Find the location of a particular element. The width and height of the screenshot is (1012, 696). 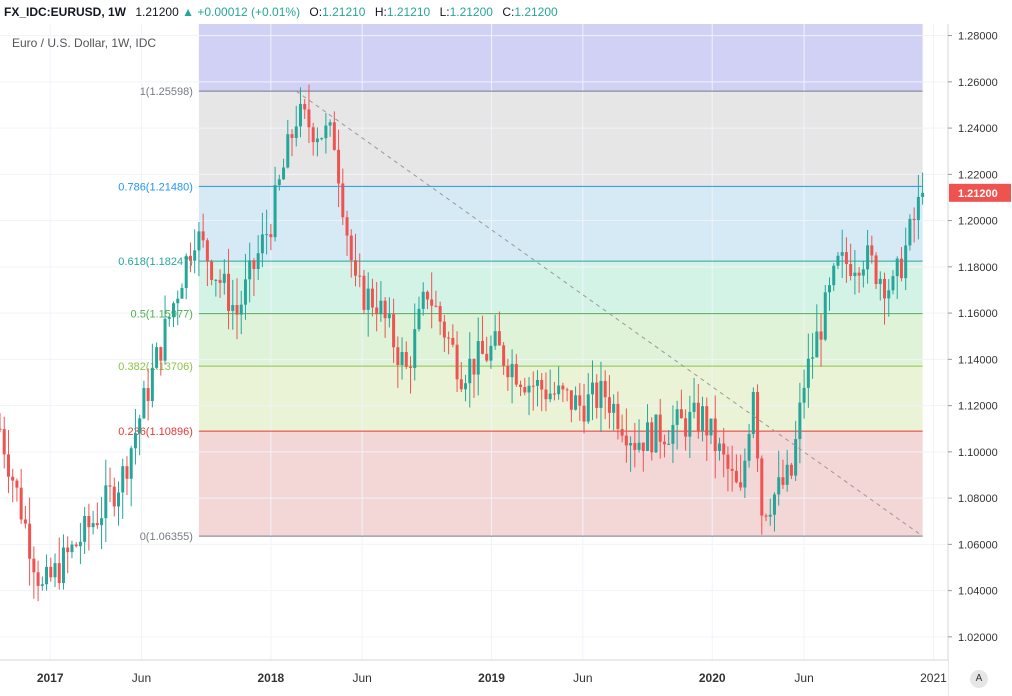

time-axis: 2017 Jun 2018 Jun 2019 Jun 2020 Jun 2021 is located at coordinates (474, 677).